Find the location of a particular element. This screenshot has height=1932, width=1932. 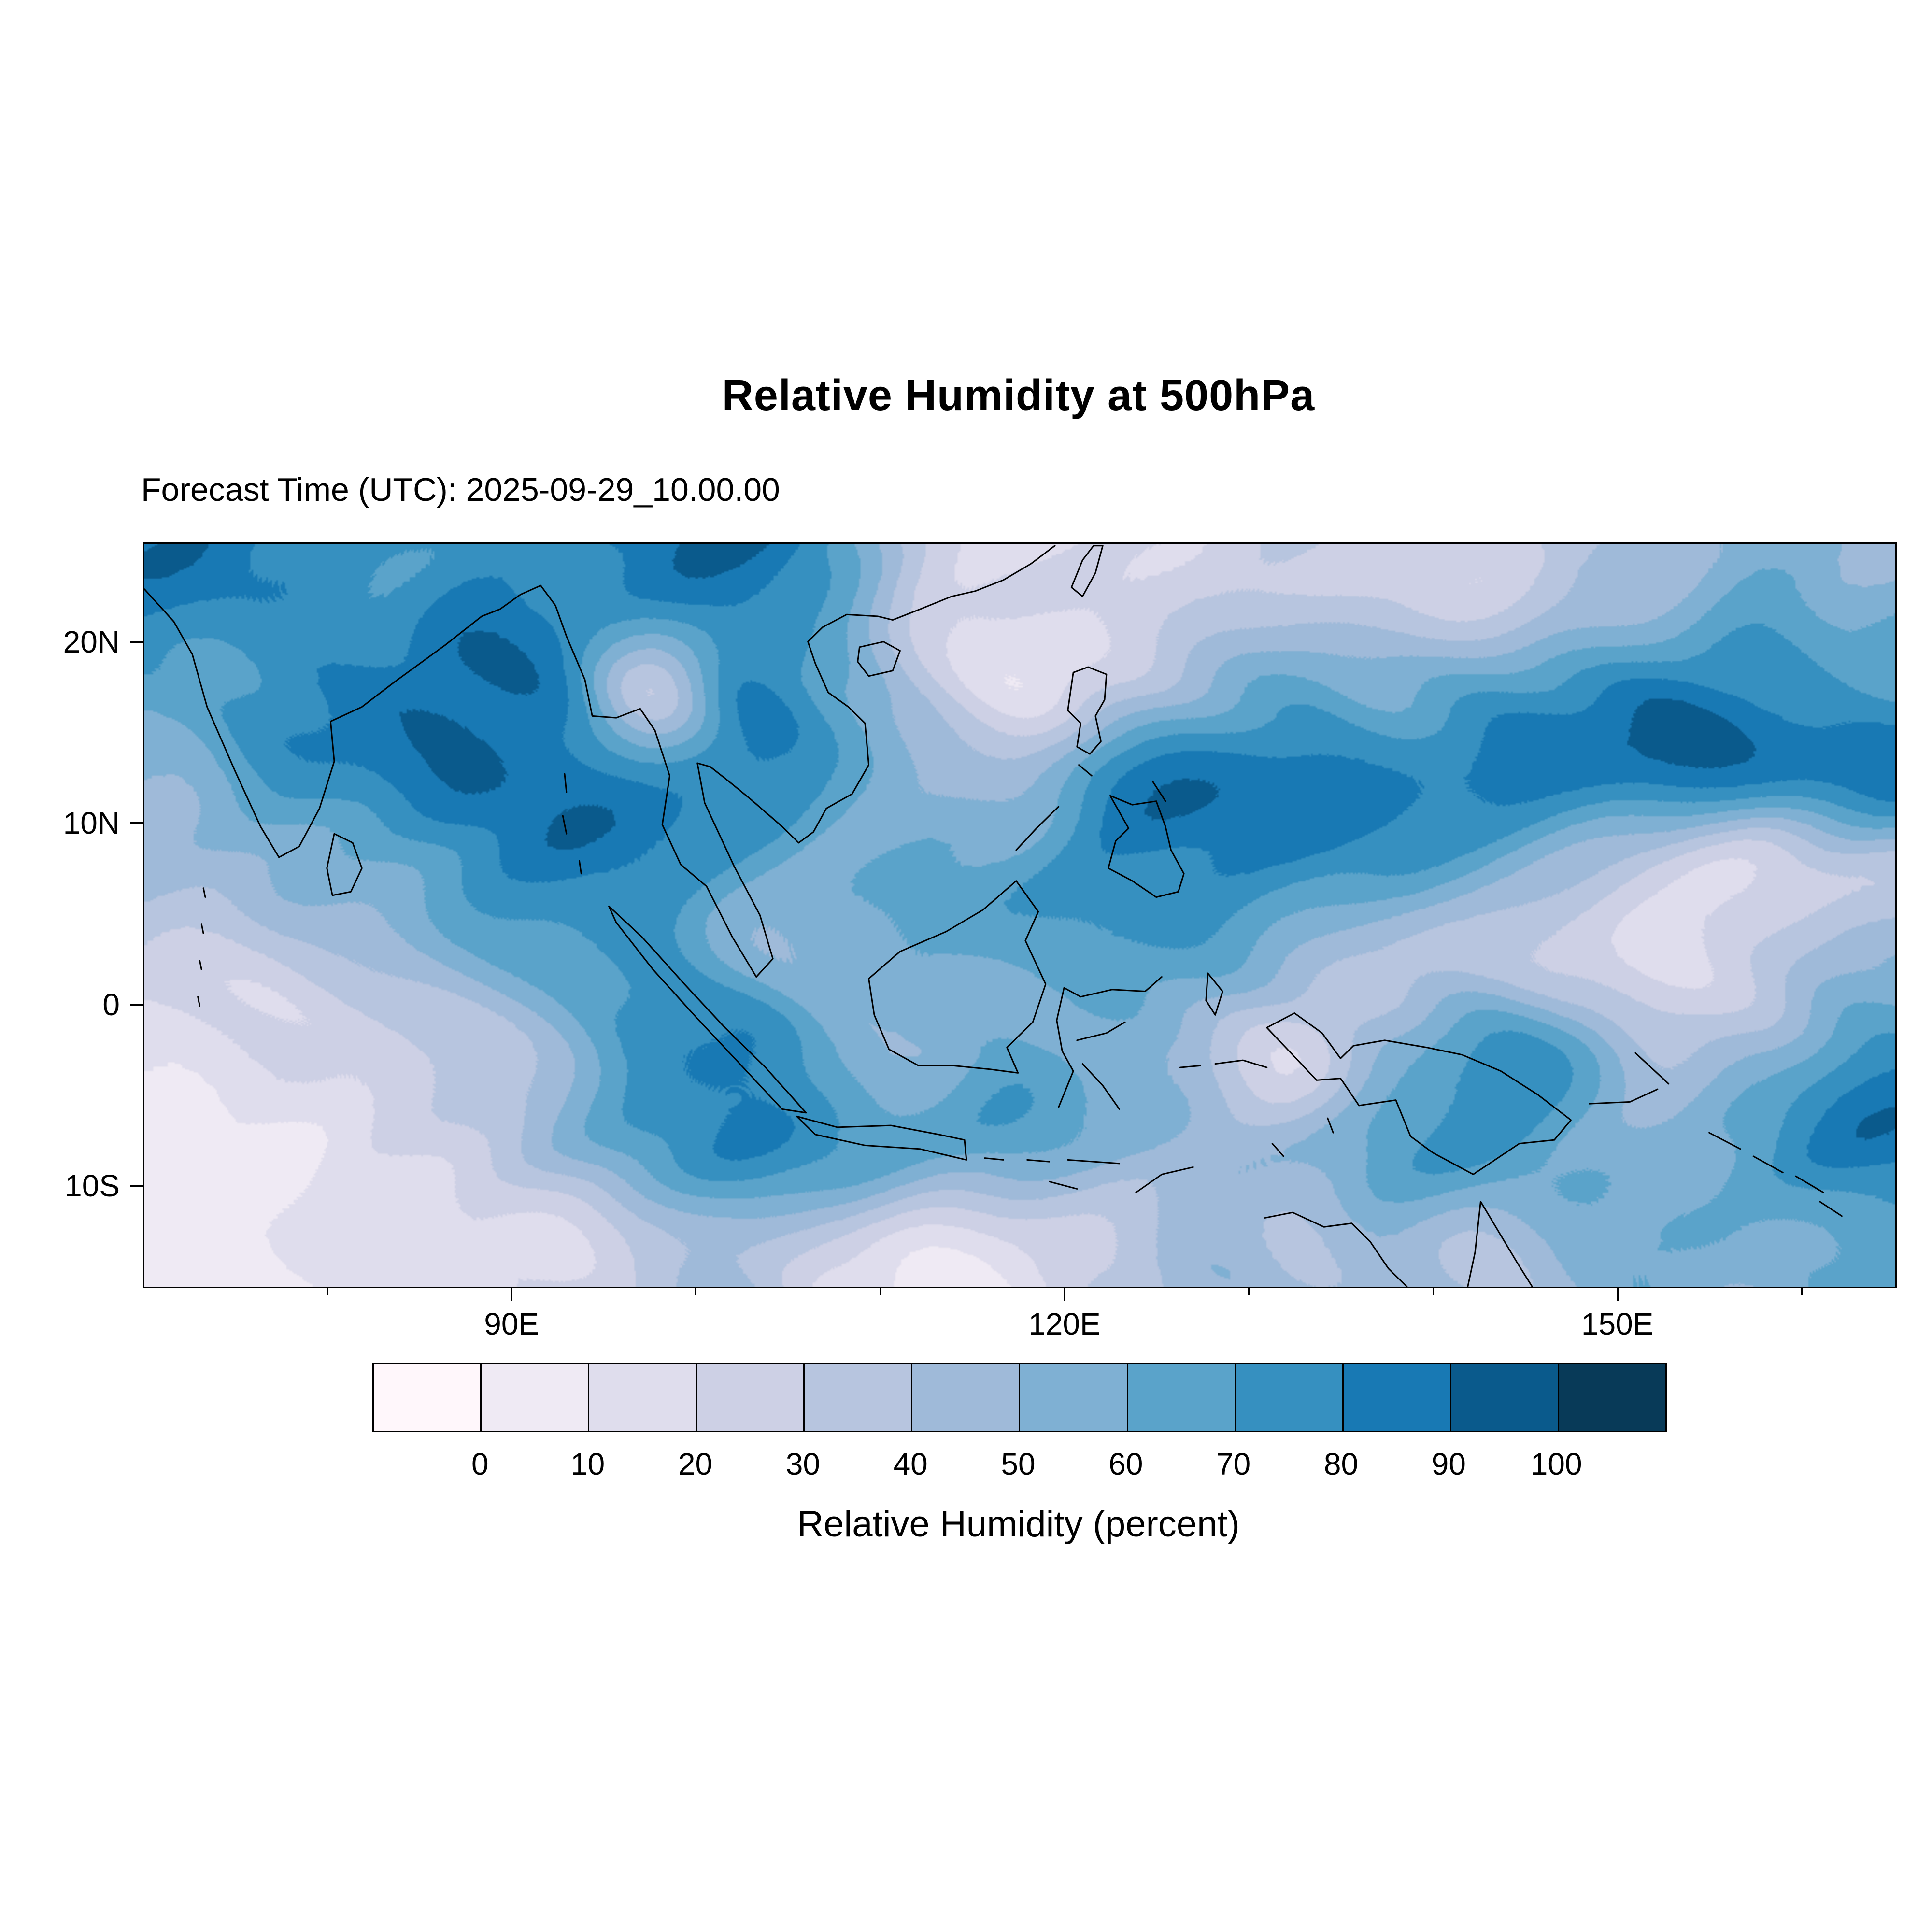

coastline-halmahera is located at coordinates (1214, 994).